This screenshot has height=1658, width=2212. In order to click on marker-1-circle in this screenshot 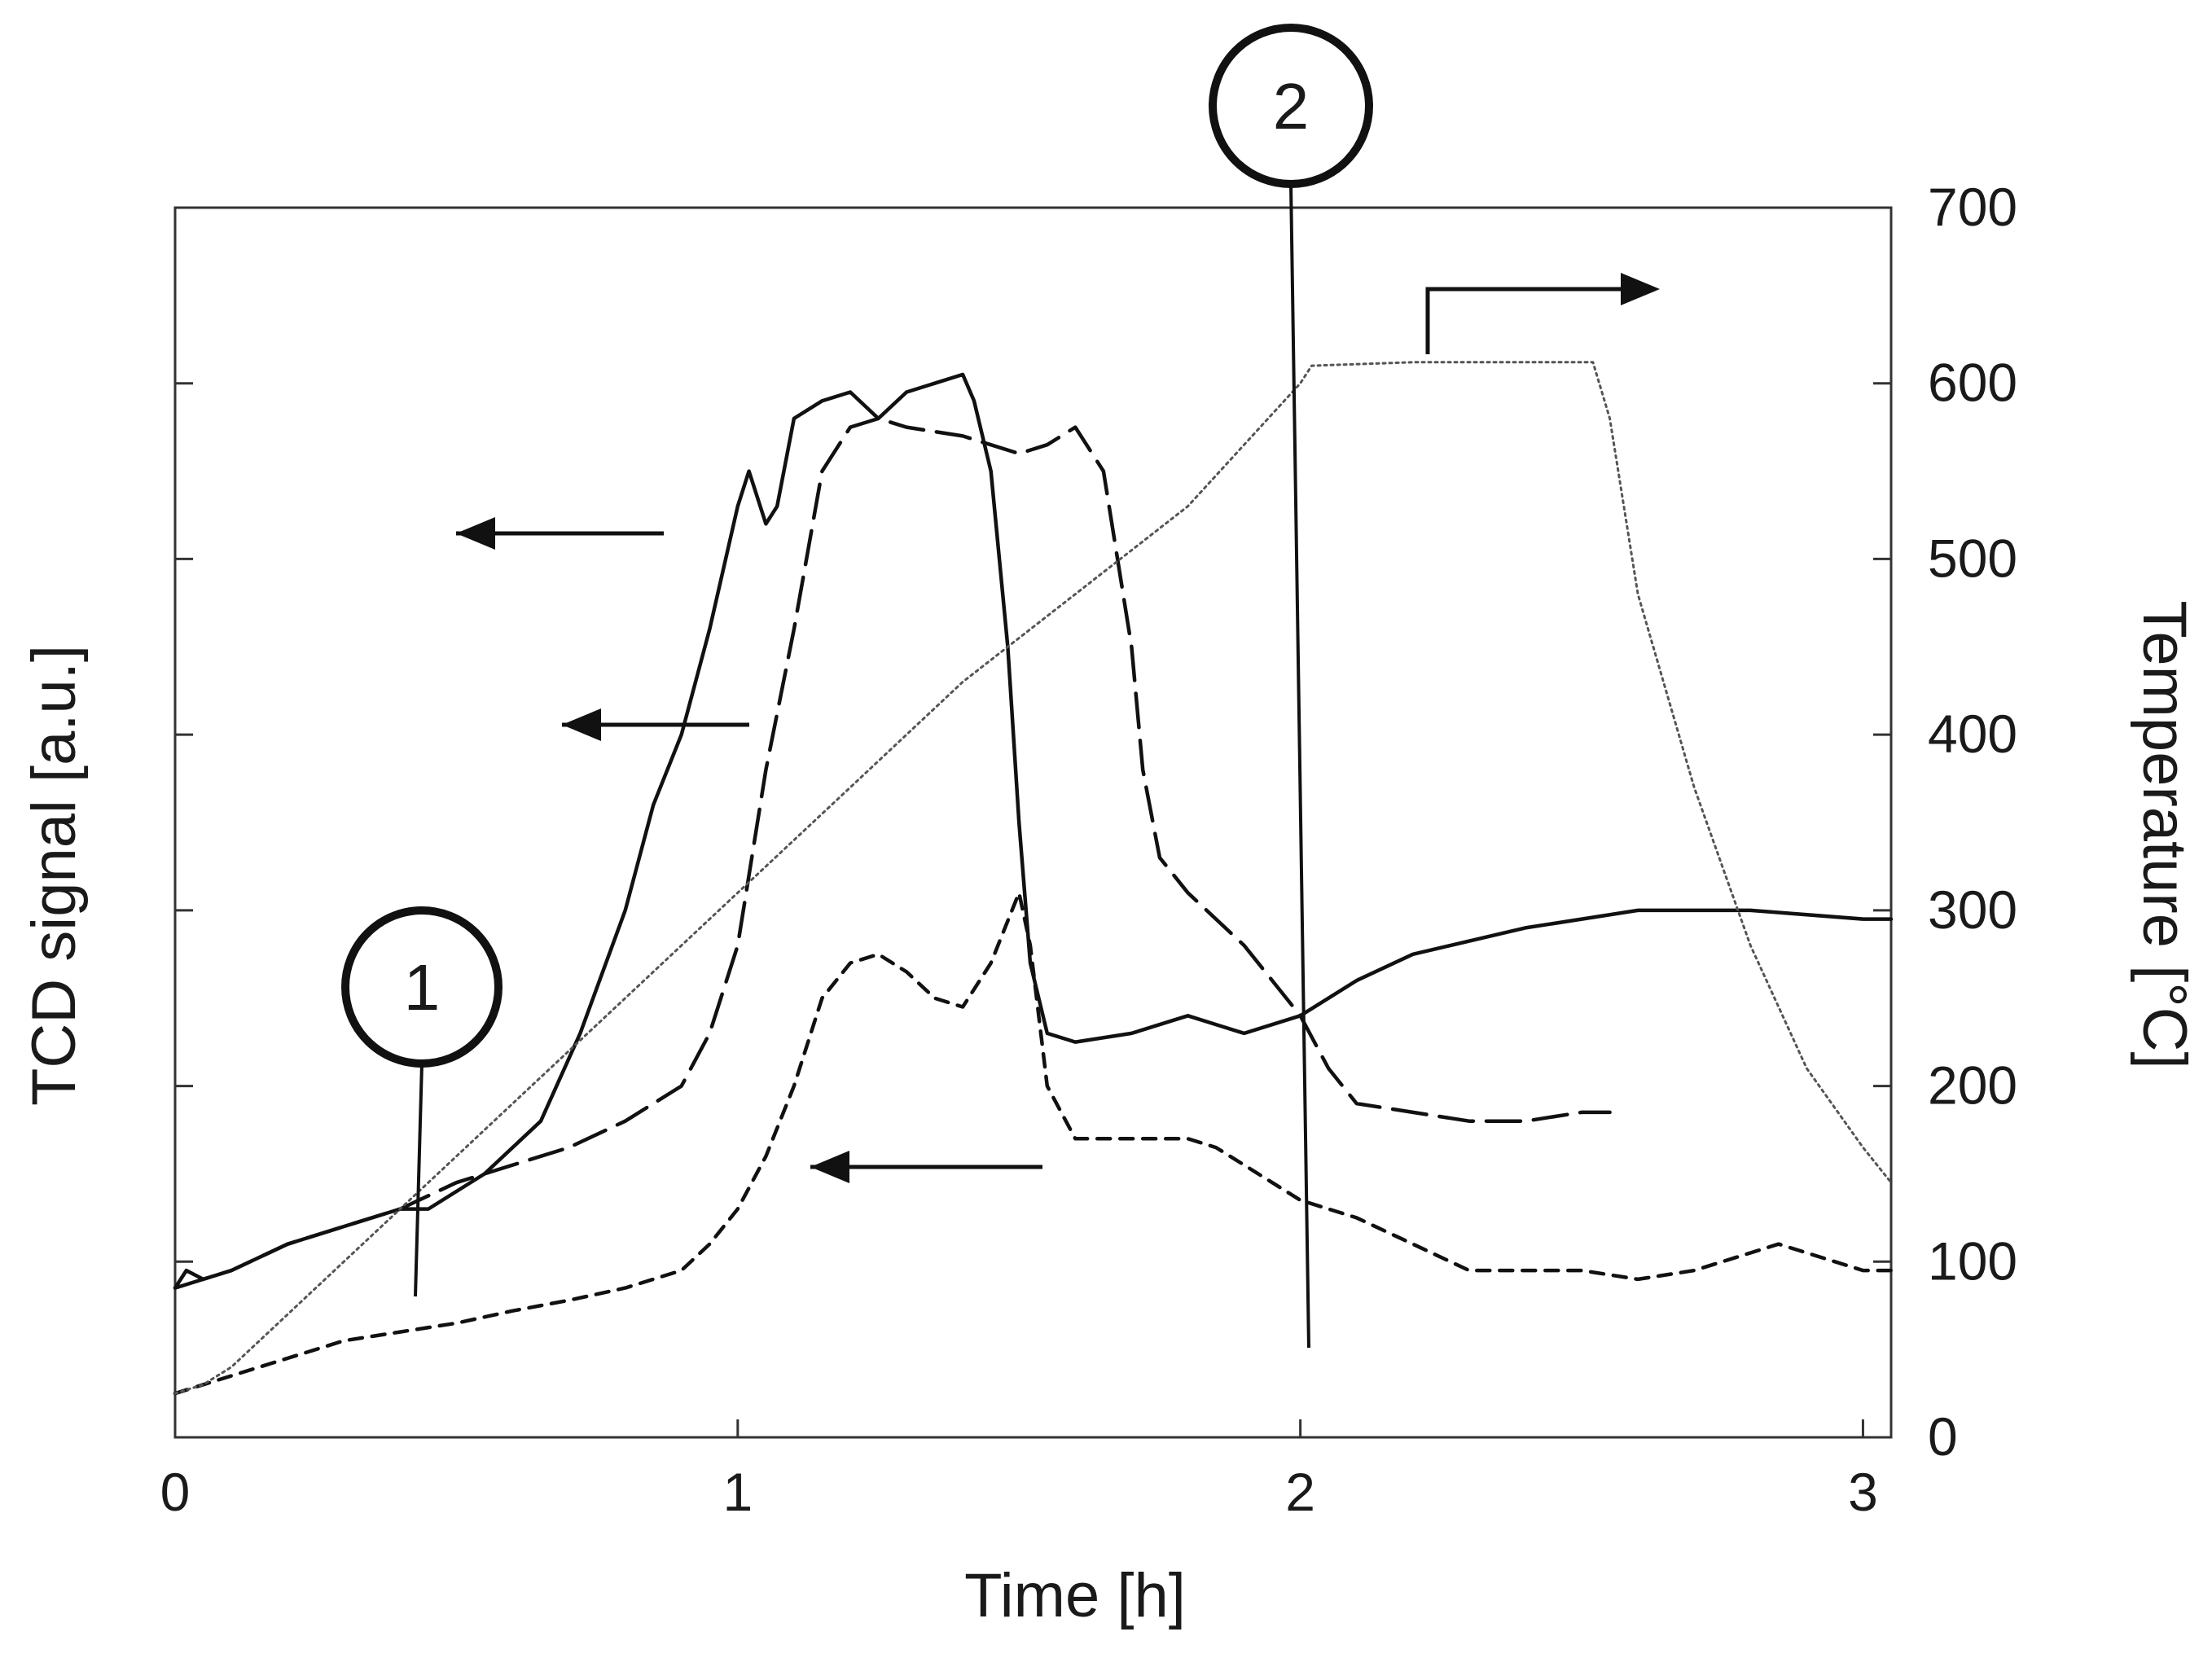, I will do `click(422, 987)`.